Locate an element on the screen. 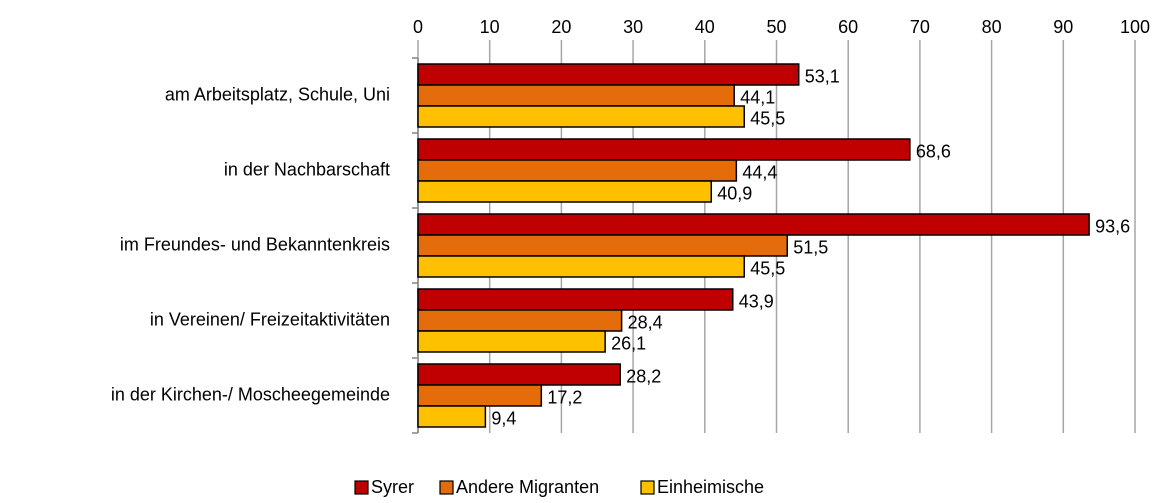 This screenshot has width=1160, height=503. x-tick-label: 40 is located at coordinates (705, 27).